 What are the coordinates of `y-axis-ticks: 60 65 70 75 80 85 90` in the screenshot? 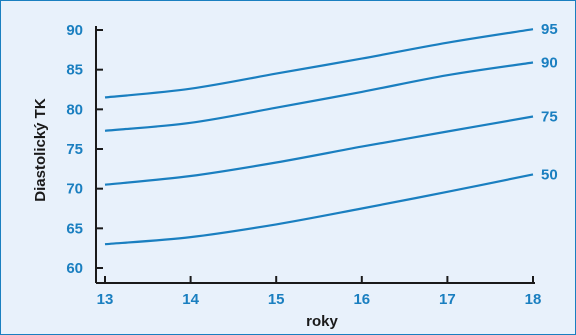 It's located at (84, 149).